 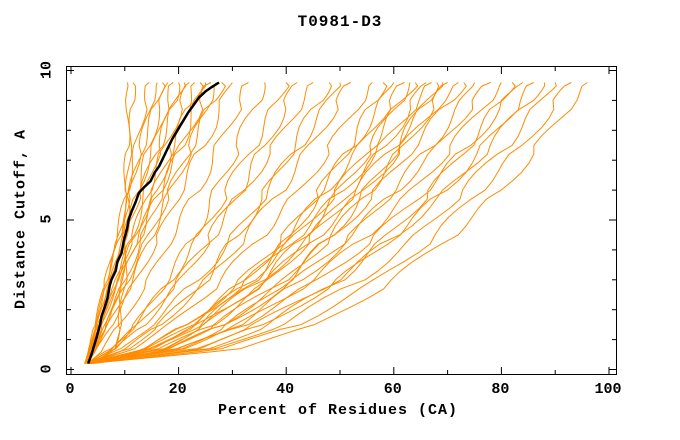 What do you see at coordinates (608, 389) in the screenshot?
I see `x-tick-label-100: 100` at bounding box center [608, 389].